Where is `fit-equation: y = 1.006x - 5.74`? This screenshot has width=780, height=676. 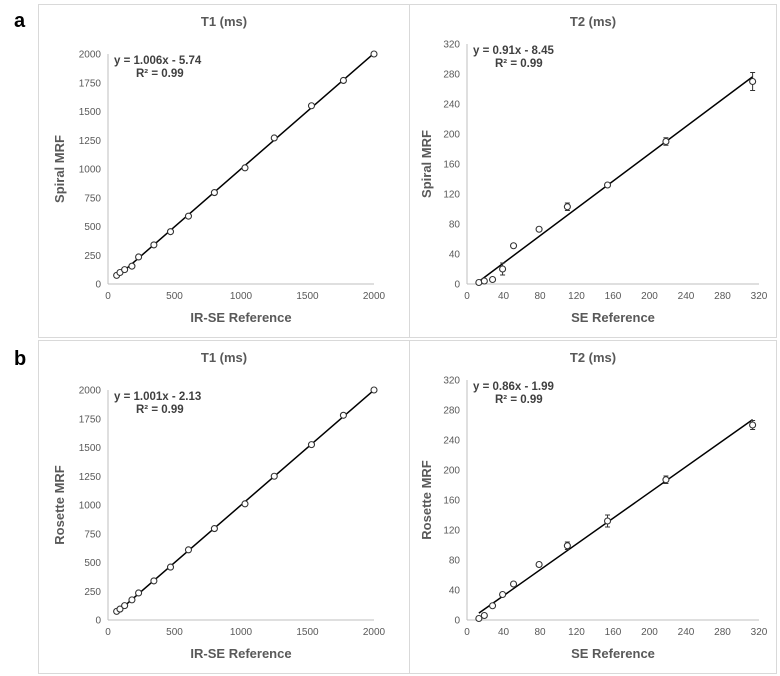 fit-equation: y = 1.006x - 5.74 is located at coordinates (158, 61).